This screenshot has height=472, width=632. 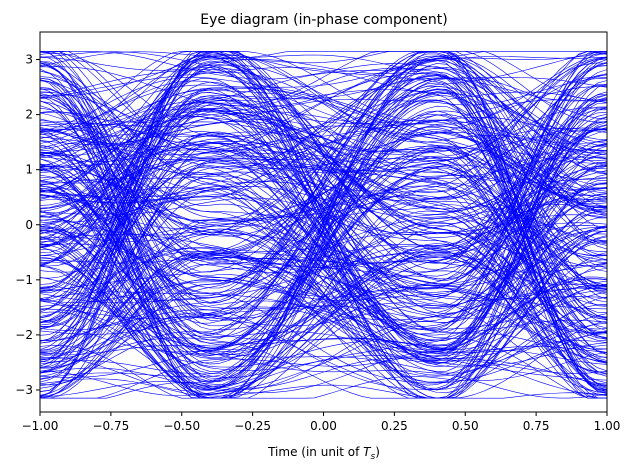 What do you see at coordinates (252, 426) in the screenshot?
I see `x-tick-label: −0.25` at bounding box center [252, 426].